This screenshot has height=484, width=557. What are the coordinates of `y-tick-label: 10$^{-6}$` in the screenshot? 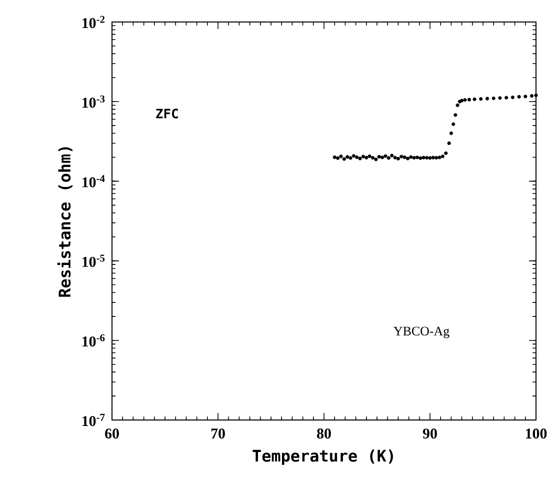 It's located at (93, 340).